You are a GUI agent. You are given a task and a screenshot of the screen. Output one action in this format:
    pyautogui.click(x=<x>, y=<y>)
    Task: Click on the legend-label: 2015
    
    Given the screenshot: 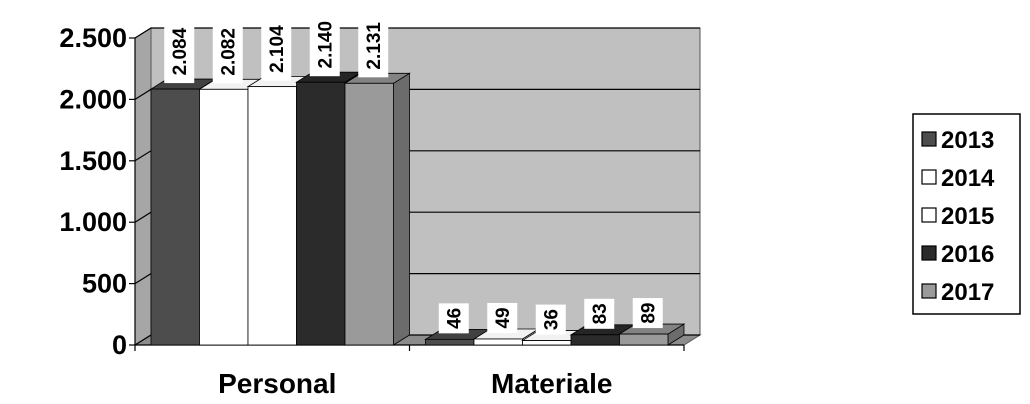 What is the action you would take?
    pyautogui.click(x=967, y=216)
    